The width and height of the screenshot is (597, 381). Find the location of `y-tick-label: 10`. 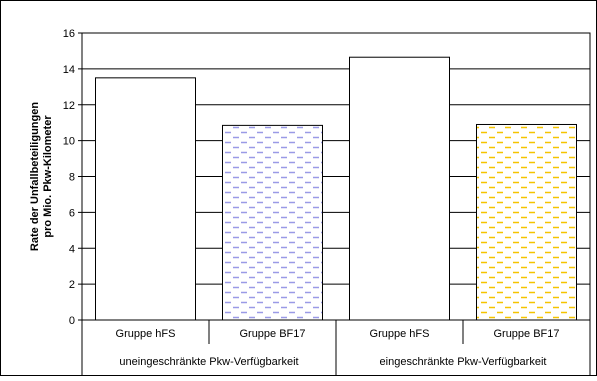

y-tick-label: 10 is located at coordinates (69, 142).